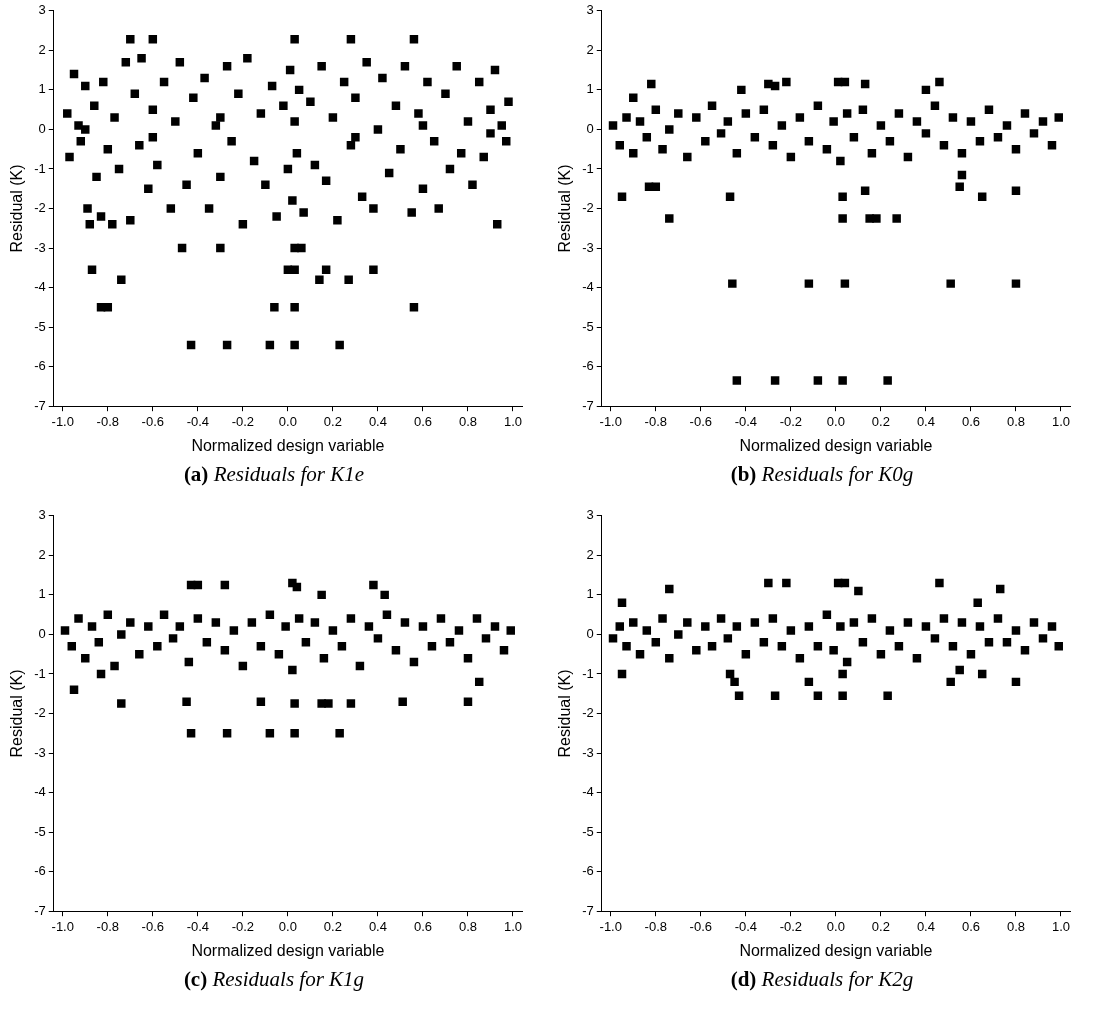 Image resolution: width=1096 pixels, height=1010 pixels. Describe the element at coordinates (274, 979) in the screenshot. I see `text: (c) Residuals for K1g` at that location.